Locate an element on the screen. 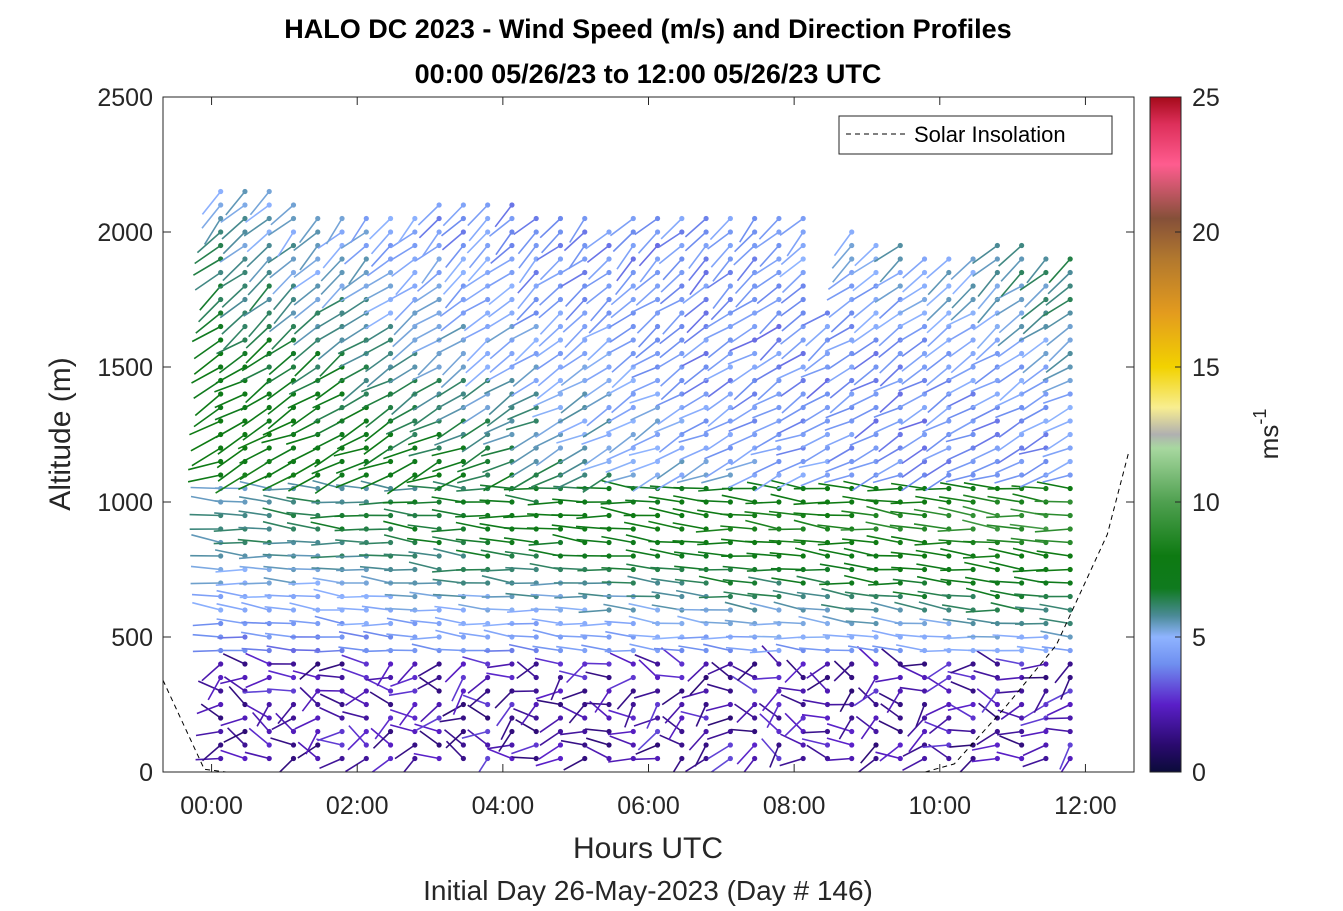 This screenshot has height=911, width=1343. colorbar-tick-label: 25 is located at coordinates (1206, 98).